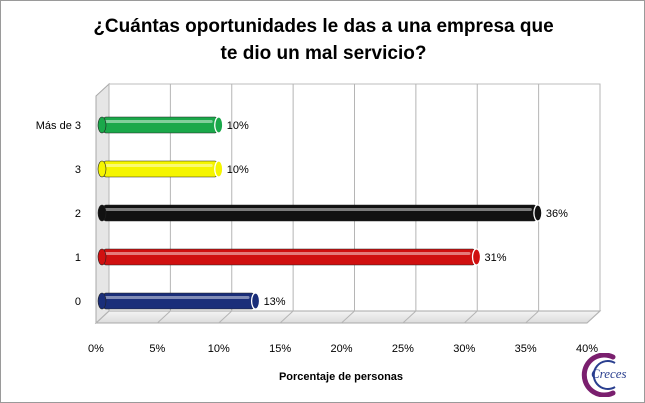  I want to click on x-tick-label: 0%, so click(96, 349).